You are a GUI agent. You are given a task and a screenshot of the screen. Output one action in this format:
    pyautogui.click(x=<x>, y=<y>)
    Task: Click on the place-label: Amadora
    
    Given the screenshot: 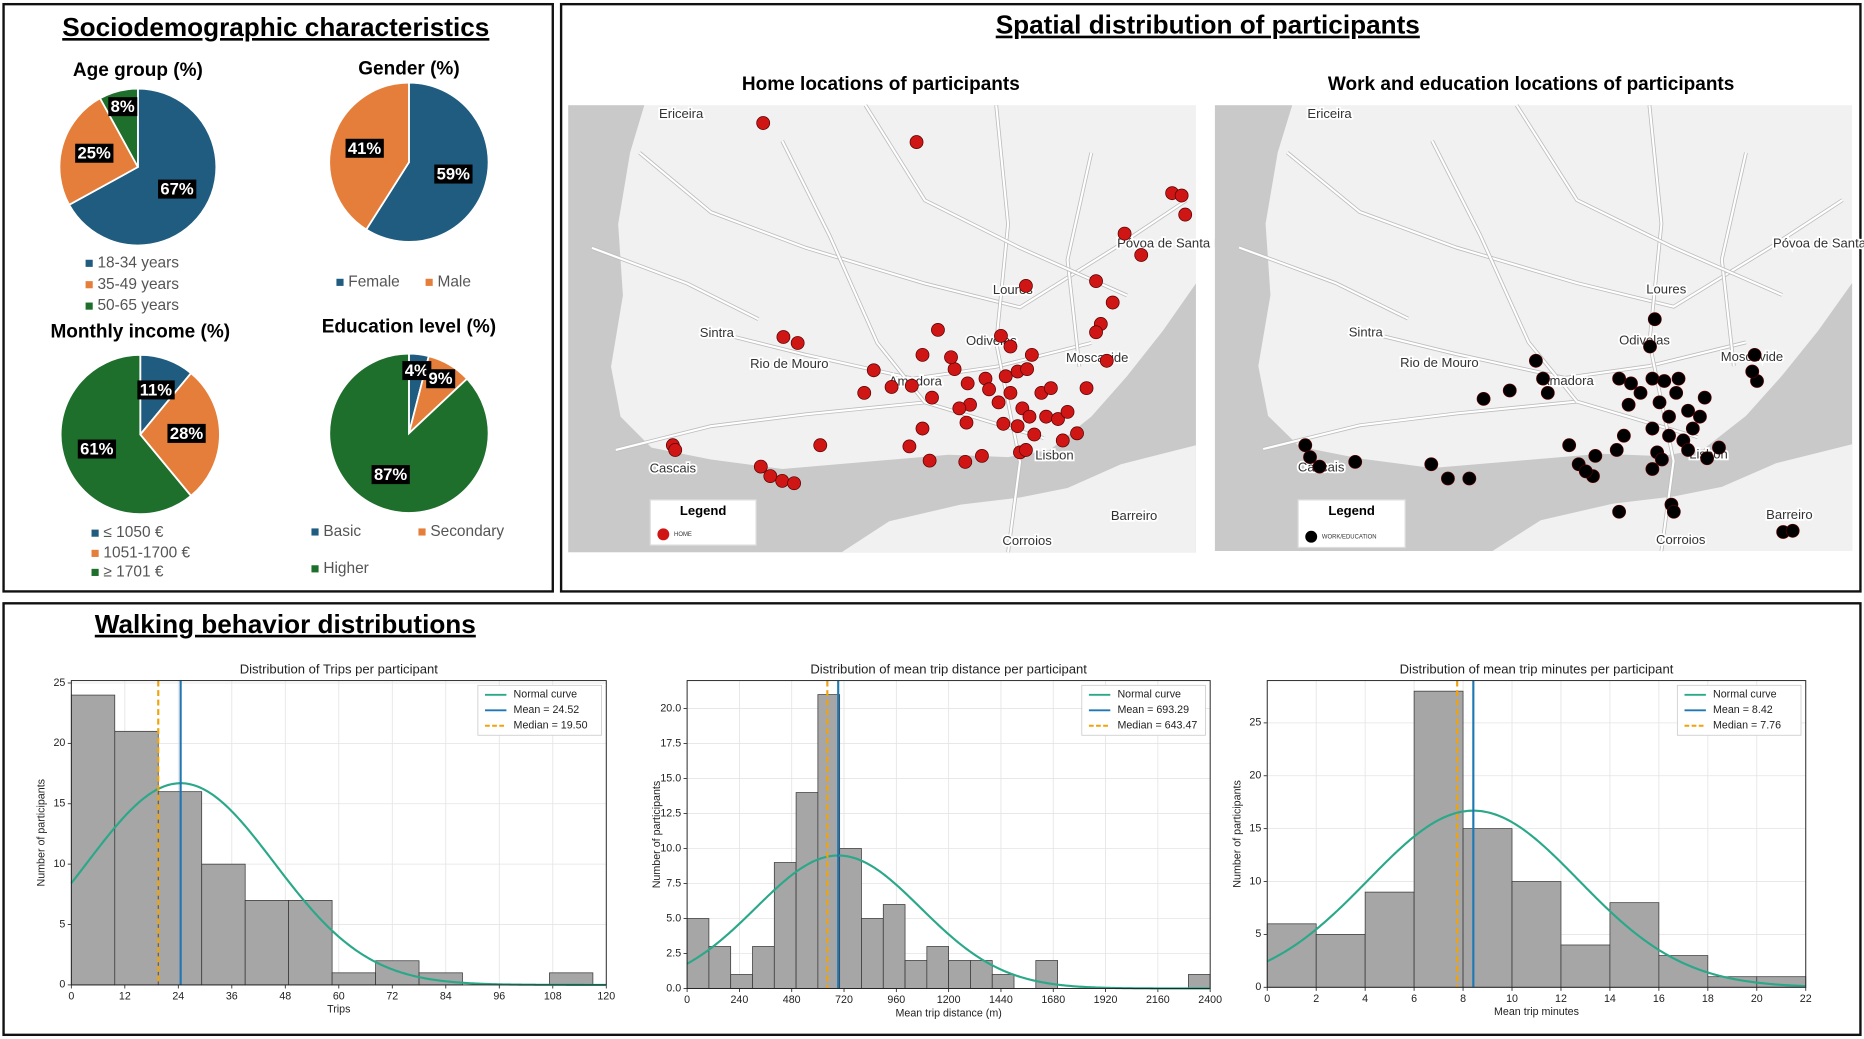 What is the action you would take?
    pyautogui.click(x=1568, y=380)
    